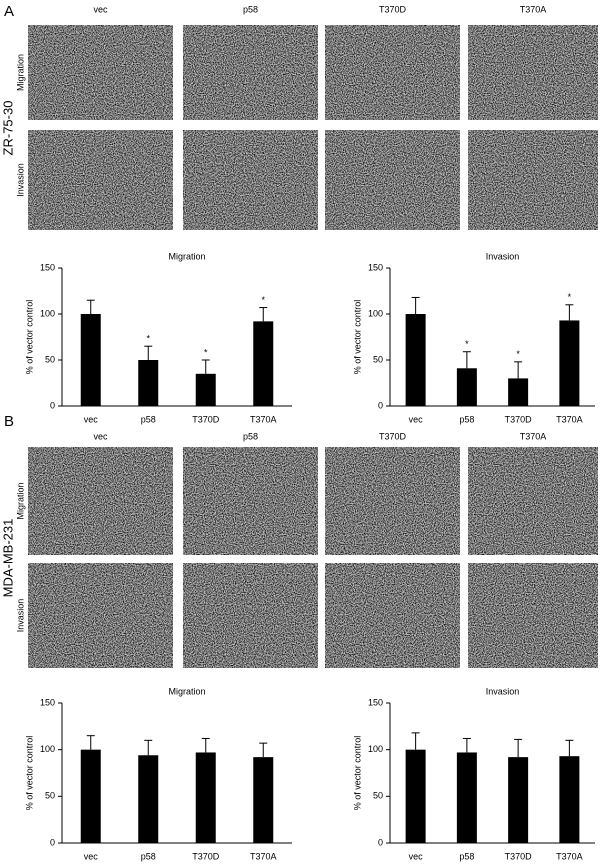  What do you see at coordinates (7, 128) in the screenshot?
I see `cell-line: ZR-75-30` at bounding box center [7, 128].